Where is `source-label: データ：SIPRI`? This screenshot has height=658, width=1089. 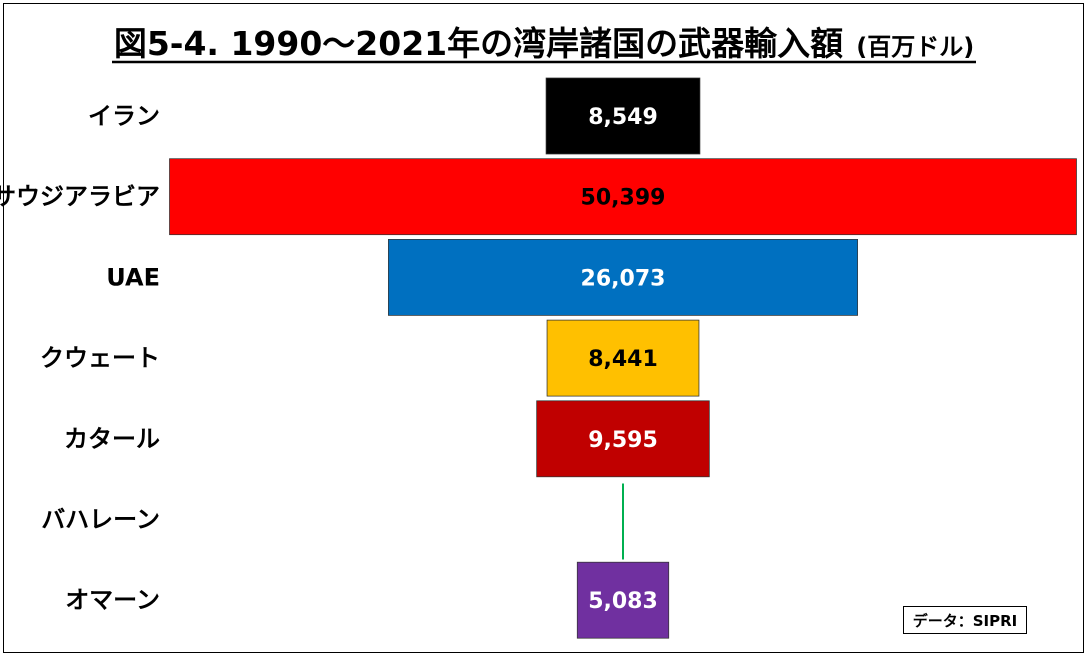
source-label: データ：SIPRI is located at coordinates (965, 620).